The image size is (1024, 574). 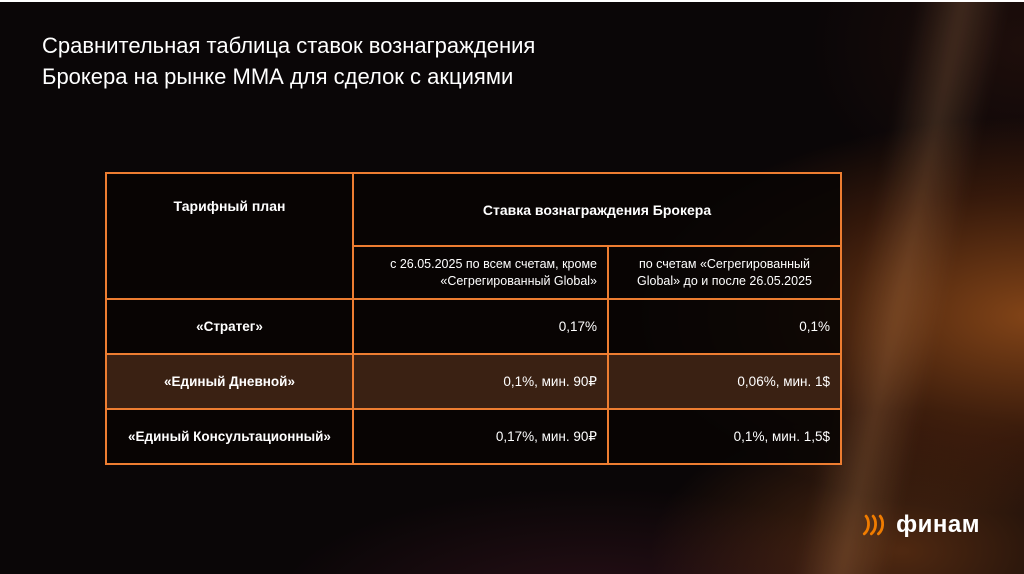 I want to click on header-tariff-plan: Тарифный план, so click(x=229, y=236).